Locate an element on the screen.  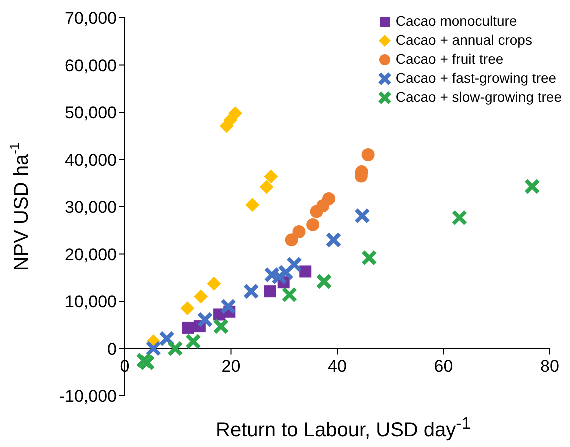
x-tick-label: 60 is located at coordinates (444, 366).